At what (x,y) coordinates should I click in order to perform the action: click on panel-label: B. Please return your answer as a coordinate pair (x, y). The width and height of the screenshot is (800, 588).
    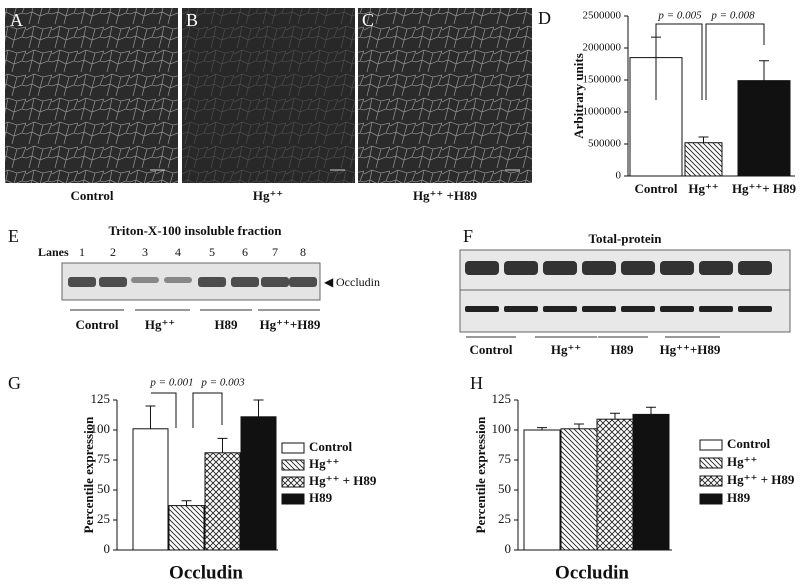
    Looking at the image, I should click on (192, 20).